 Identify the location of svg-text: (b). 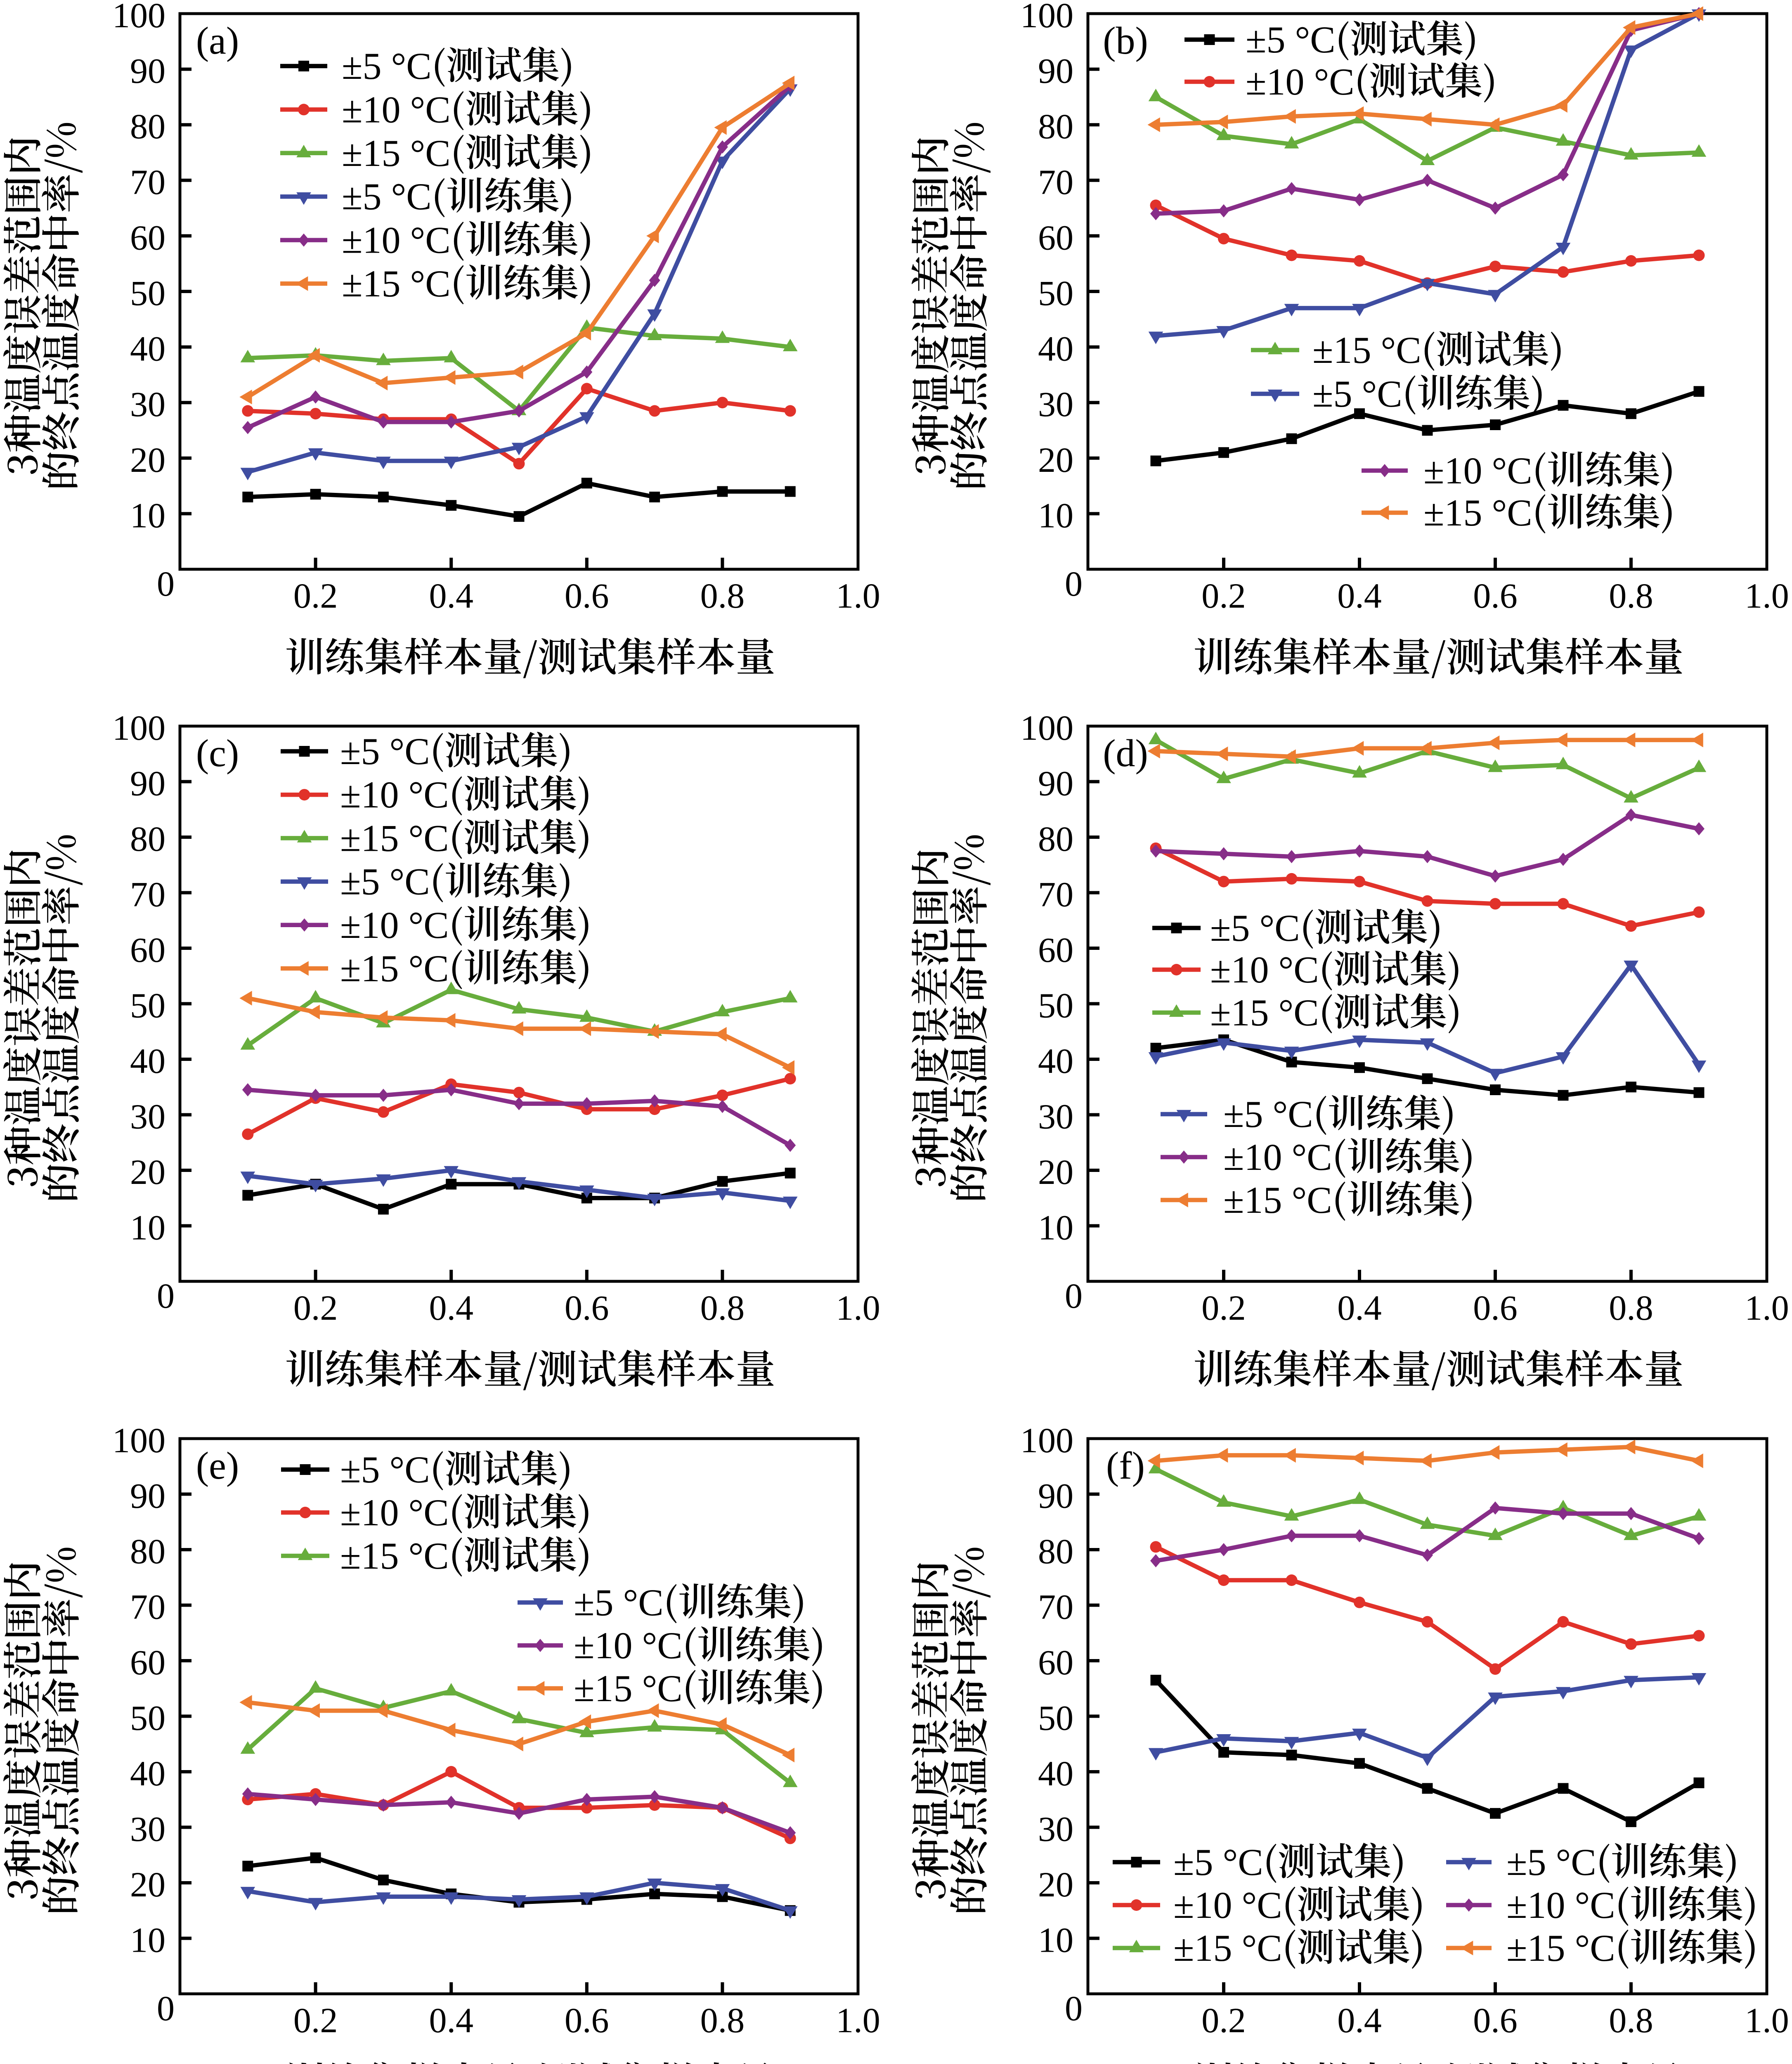
(1125, 40).